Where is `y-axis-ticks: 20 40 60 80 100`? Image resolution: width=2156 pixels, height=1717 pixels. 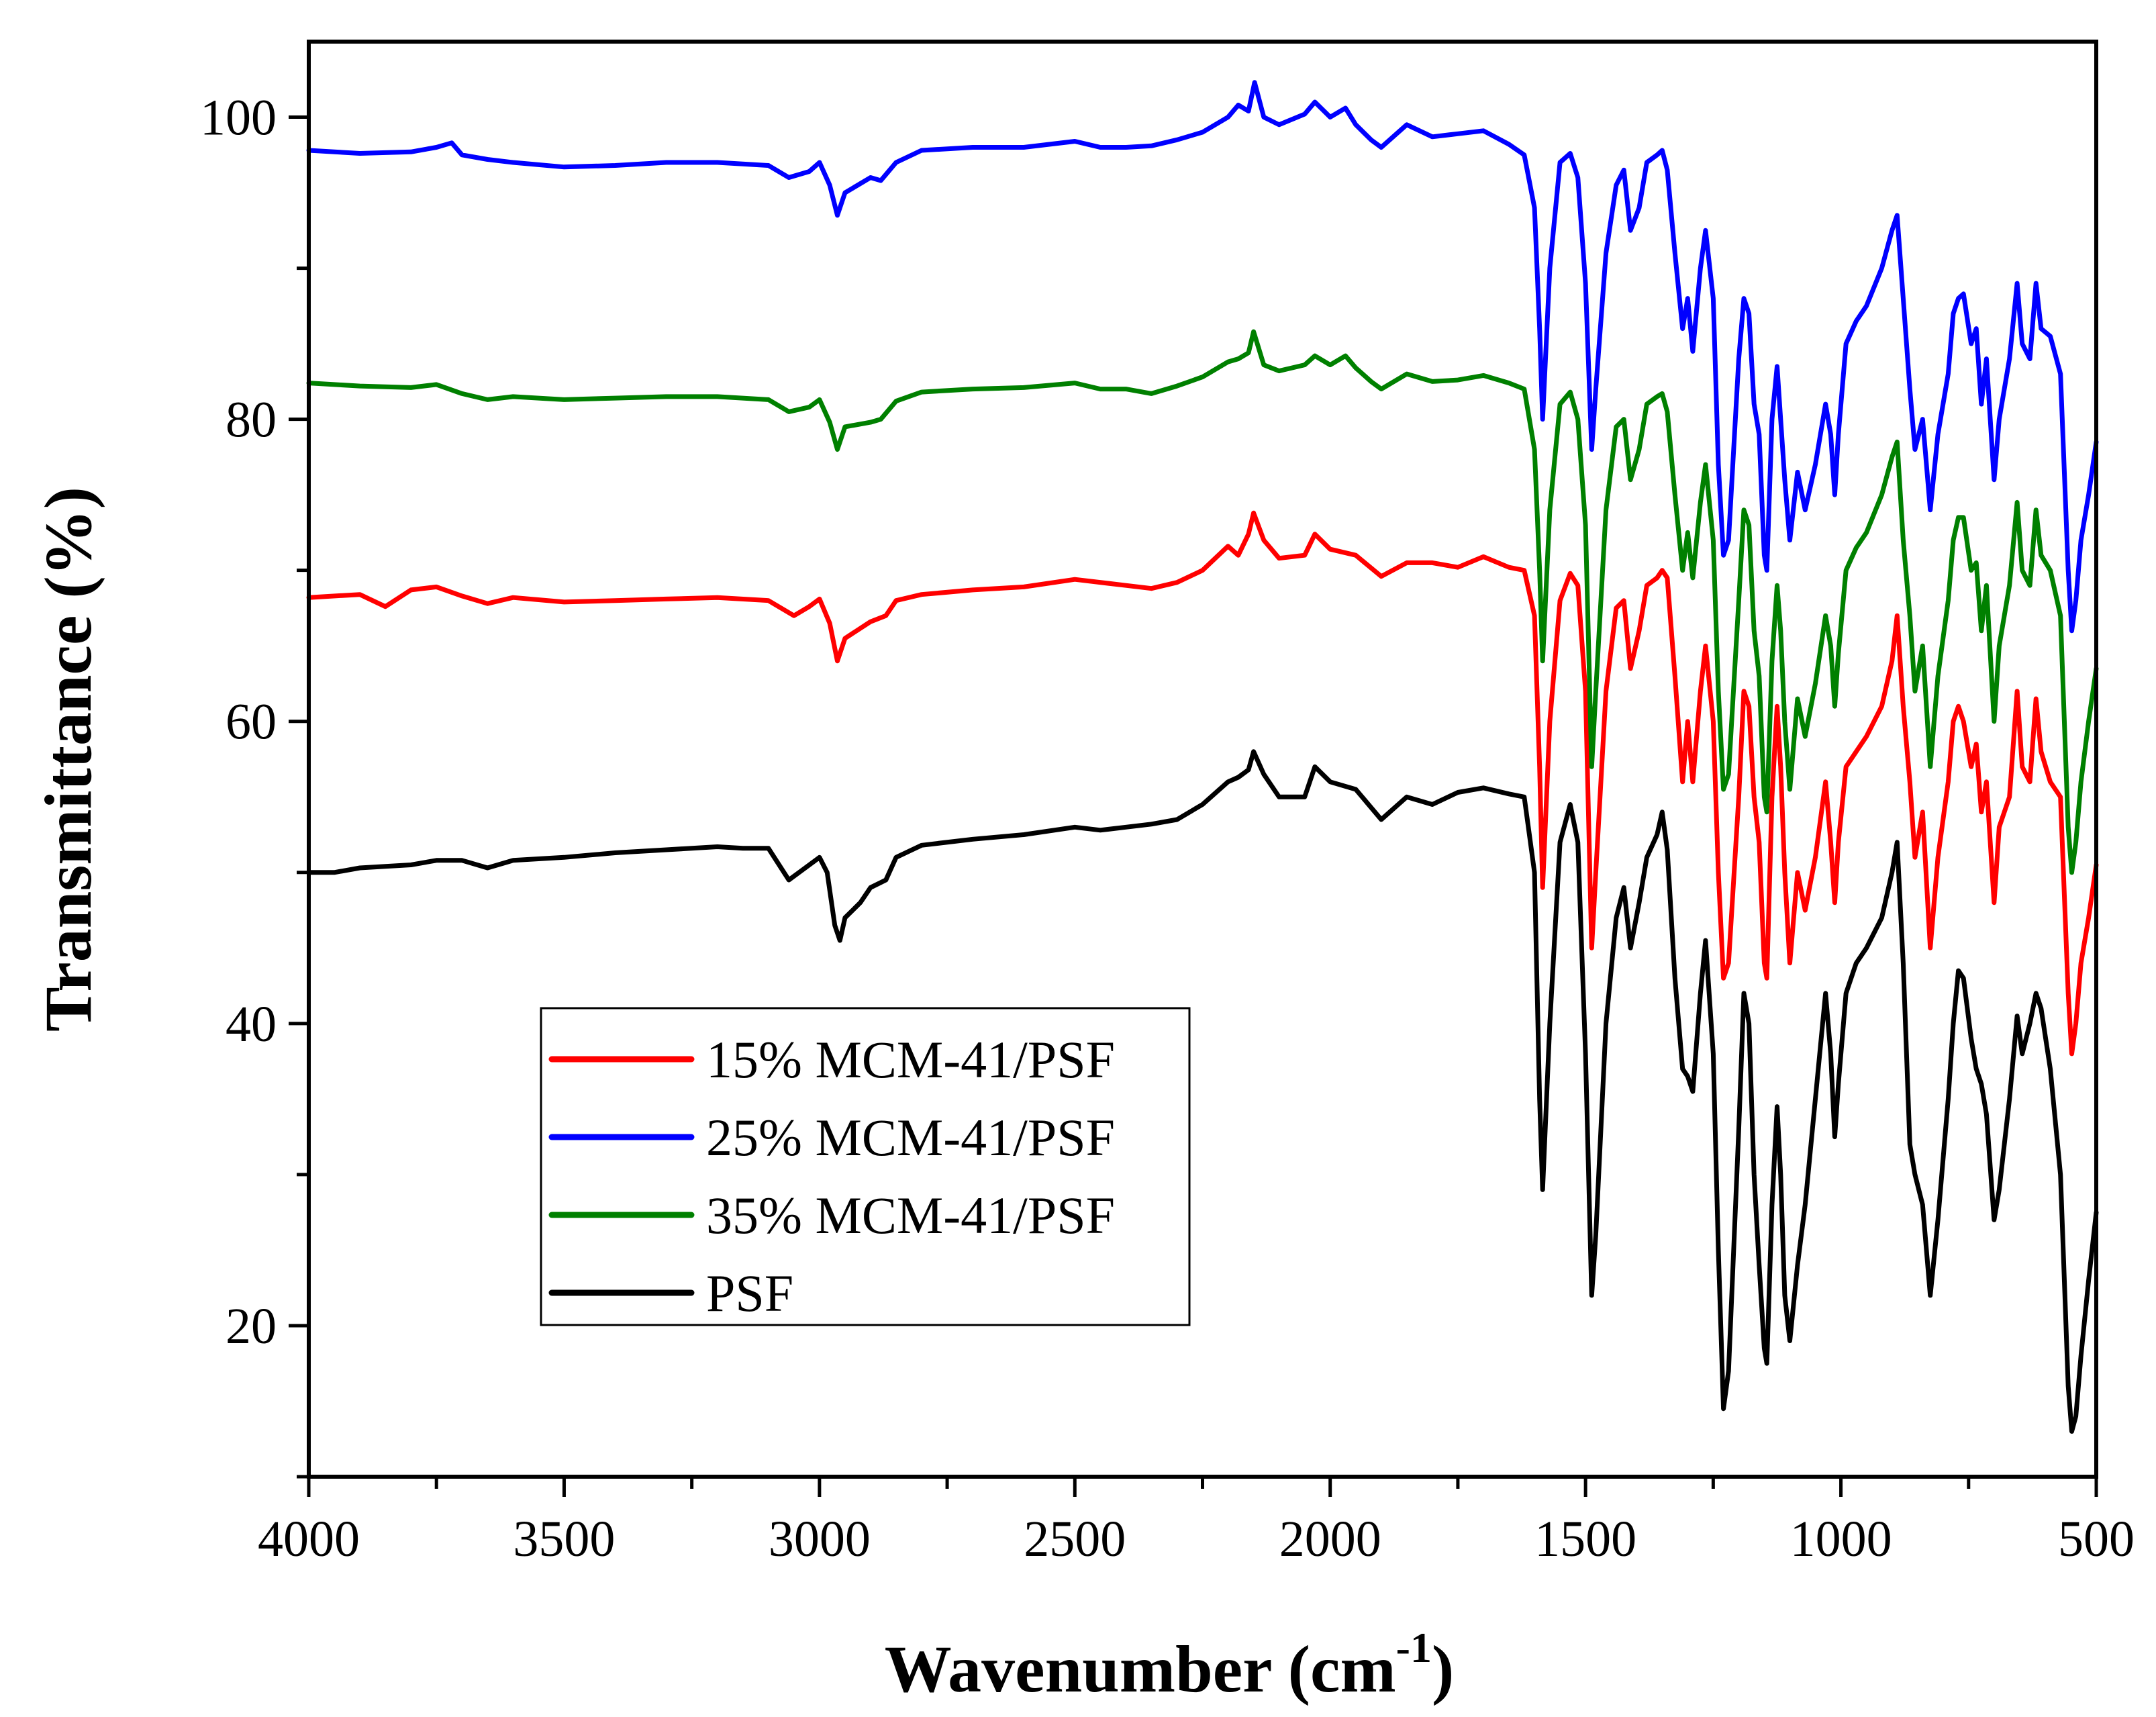 y-axis-ticks: 20 40 60 80 100 is located at coordinates (255, 785).